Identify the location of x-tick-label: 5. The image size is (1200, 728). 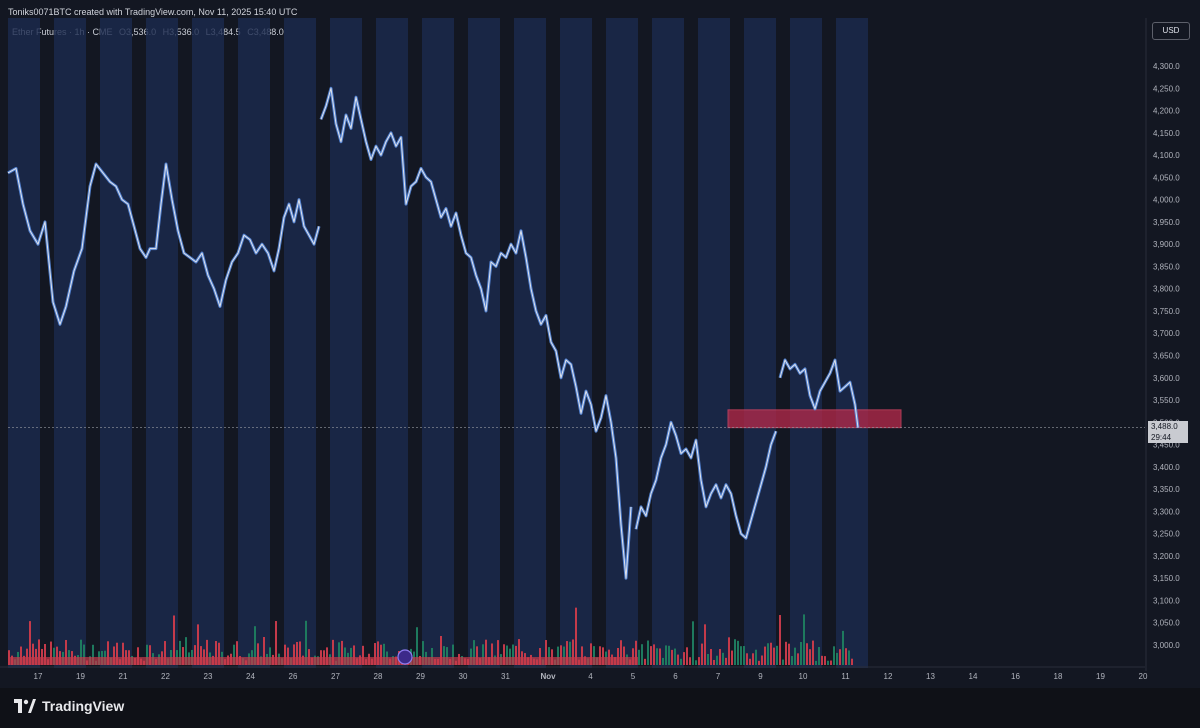
(633, 676).